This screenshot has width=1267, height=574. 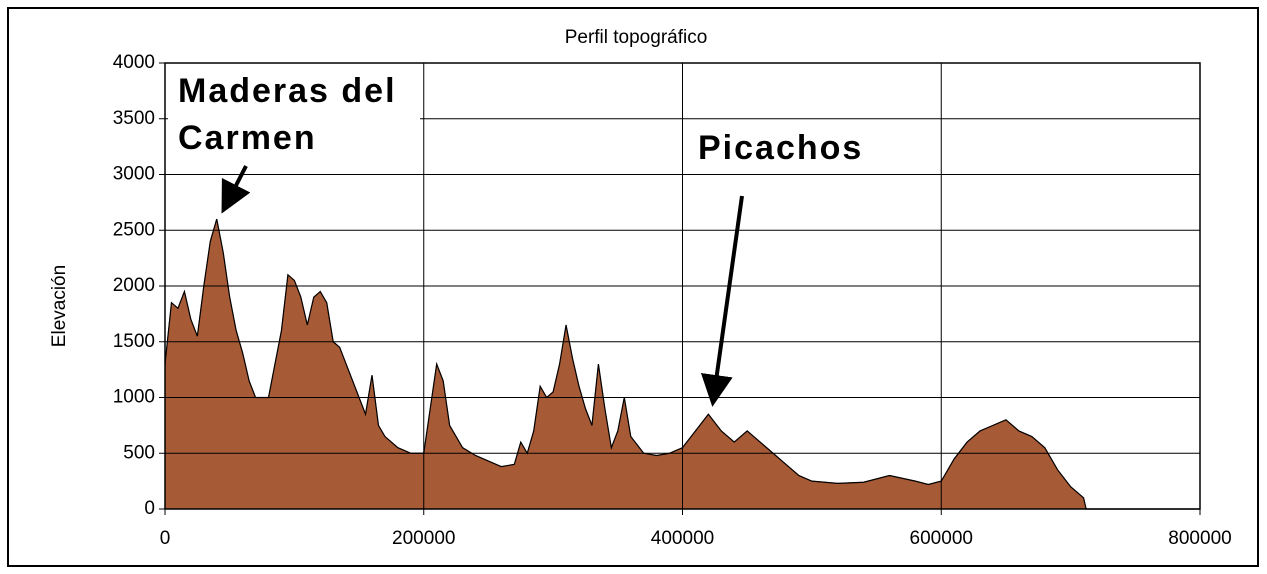 I want to click on y-tick-label: 0, so click(x=149, y=508).